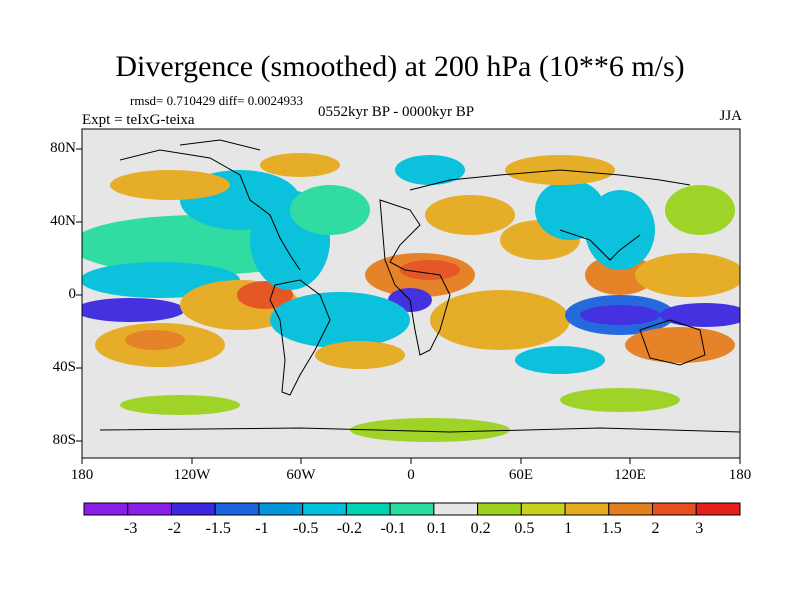  What do you see at coordinates (480, 528) in the screenshot?
I see `colorbar-label: 0.2` at bounding box center [480, 528].